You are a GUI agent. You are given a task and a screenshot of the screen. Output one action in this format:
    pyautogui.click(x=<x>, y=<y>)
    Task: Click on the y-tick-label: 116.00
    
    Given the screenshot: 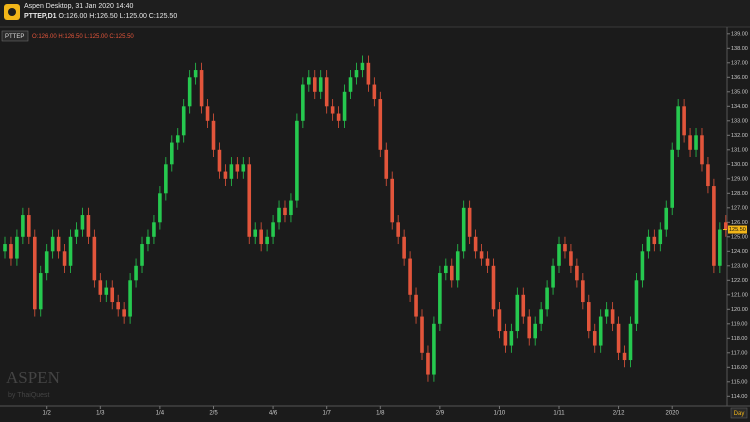 What is the action you would take?
    pyautogui.click(x=739, y=368)
    